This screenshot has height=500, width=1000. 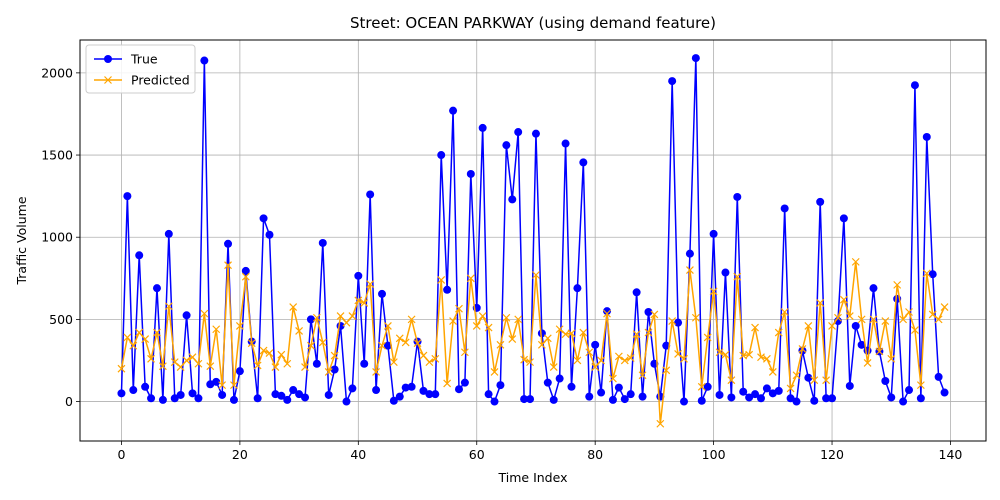 I want to click on x-tick-label: 100, so click(x=714, y=454).